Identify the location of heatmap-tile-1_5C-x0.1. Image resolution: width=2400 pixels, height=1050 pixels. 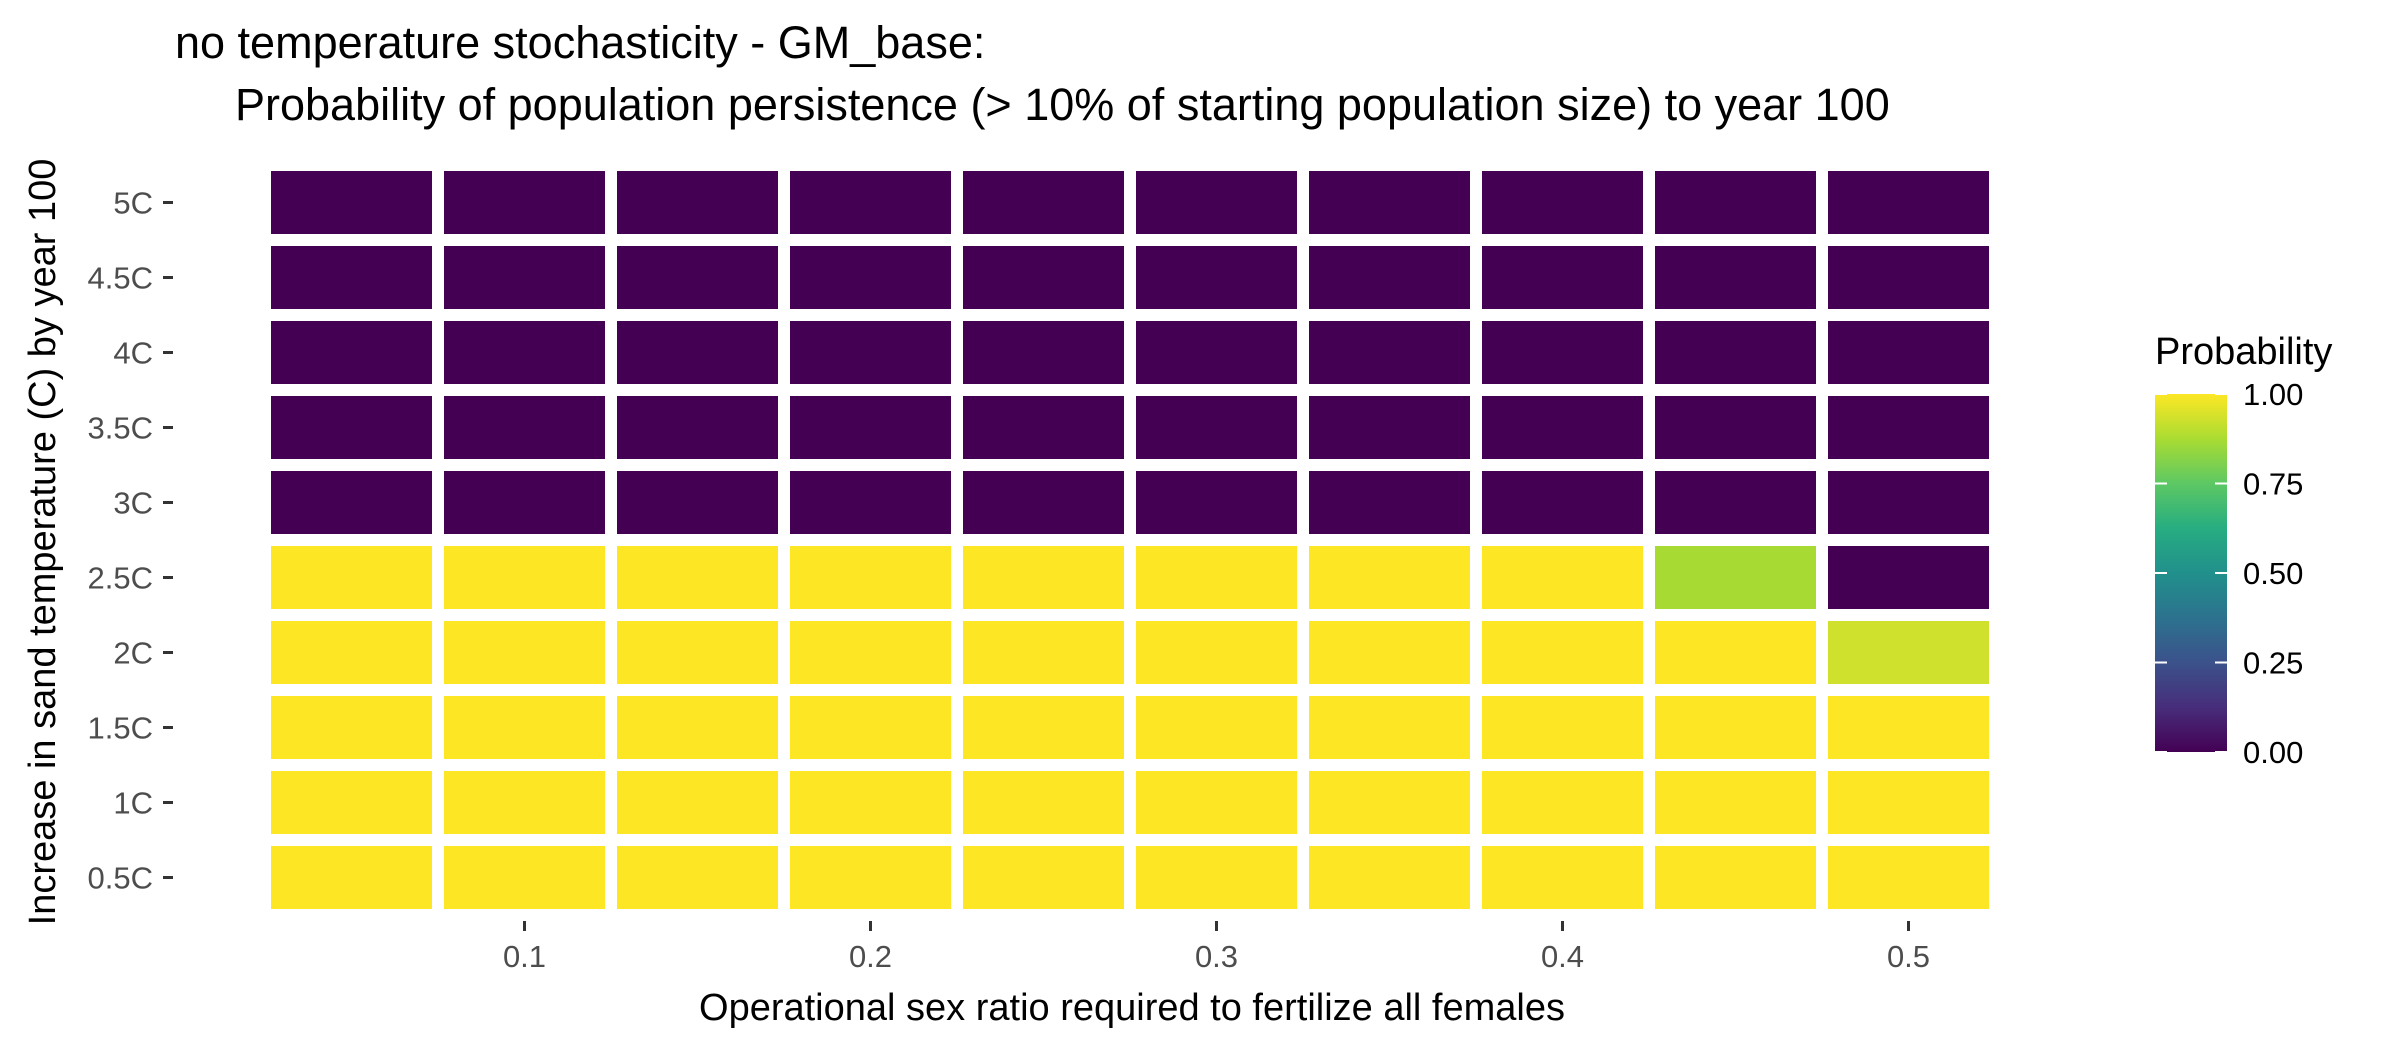
(524, 727).